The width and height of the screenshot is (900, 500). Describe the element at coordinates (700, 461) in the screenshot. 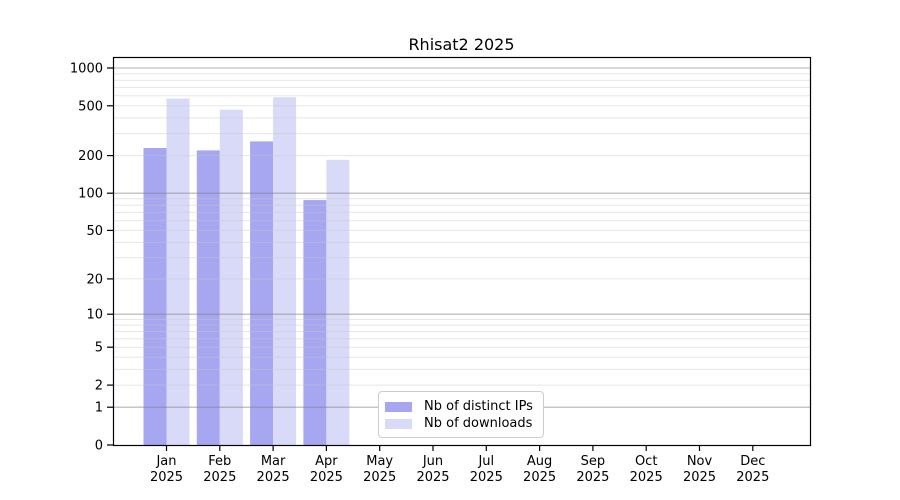

I see `x-tick-label-month: Nov` at that location.